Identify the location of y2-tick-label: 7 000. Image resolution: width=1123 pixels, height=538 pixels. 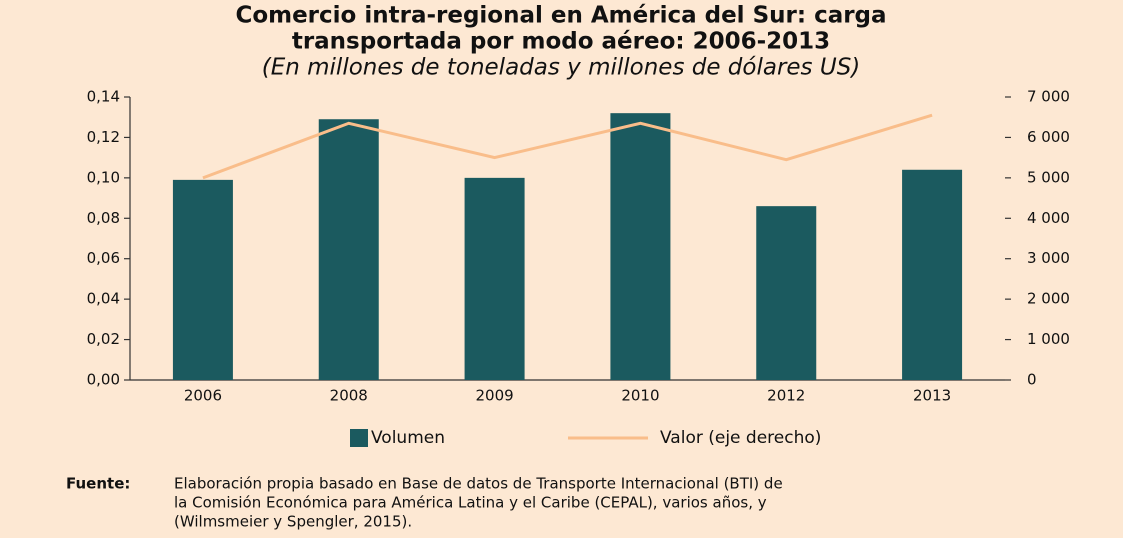
(1048, 97).